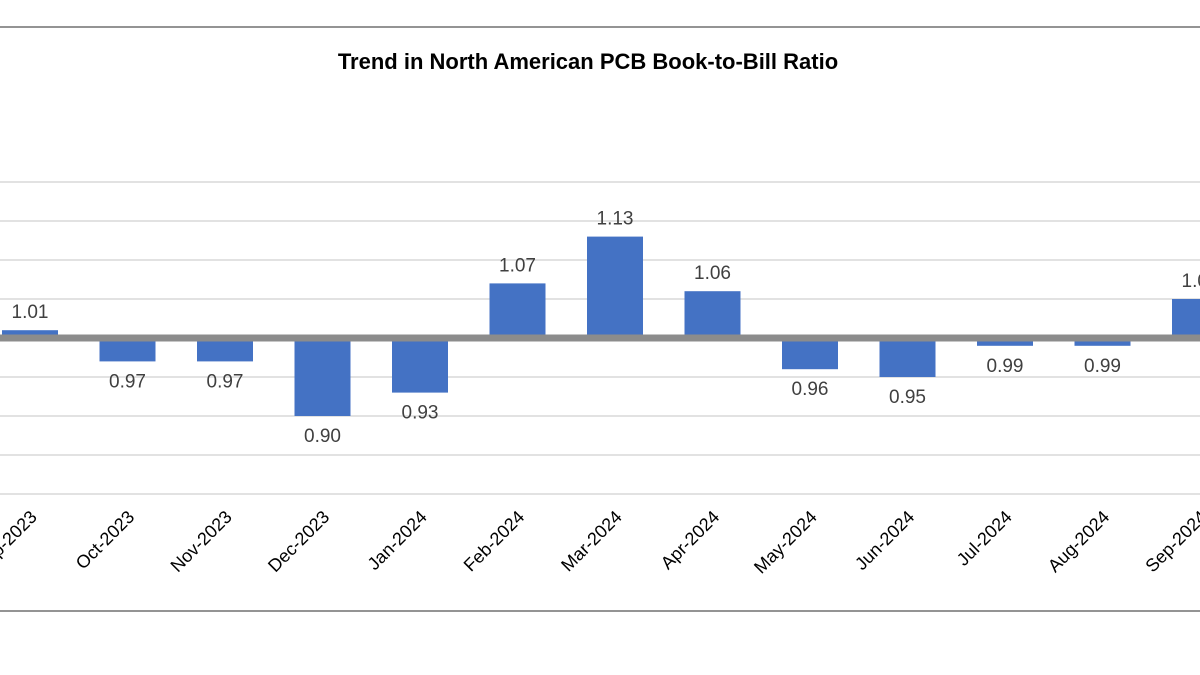 This screenshot has height=675, width=1200. Describe the element at coordinates (517, 265) in the screenshot. I see `data-label: 1.07` at that location.